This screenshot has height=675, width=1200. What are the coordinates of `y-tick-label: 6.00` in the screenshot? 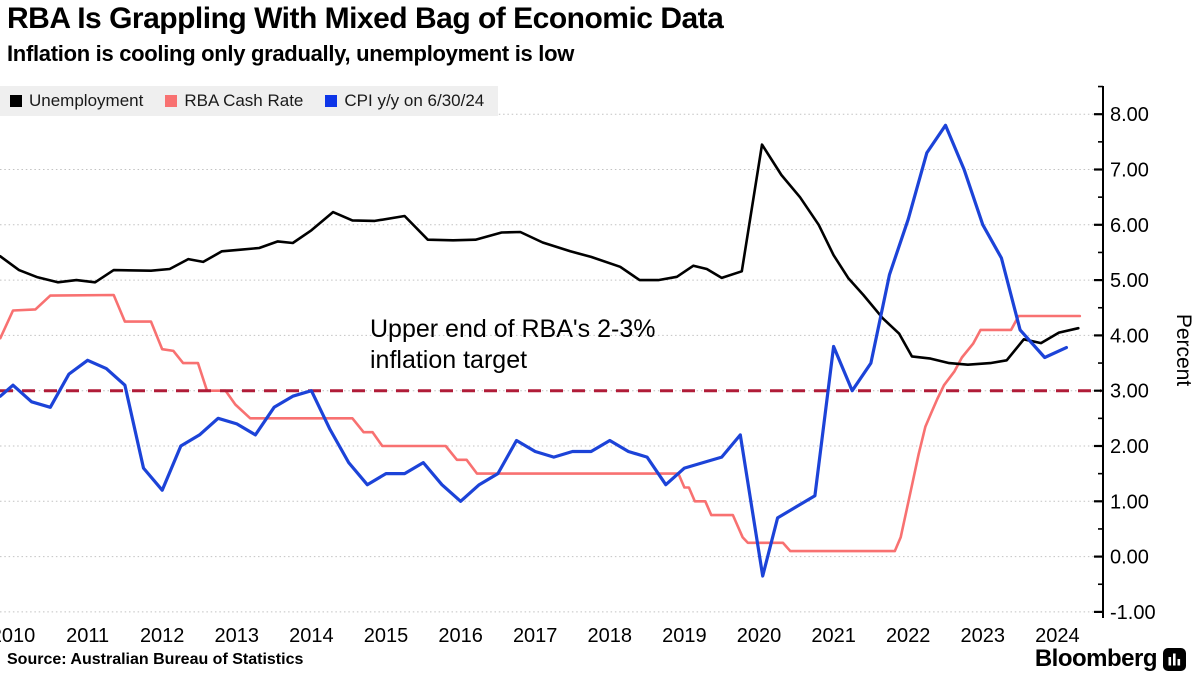 It's located at (1129, 226).